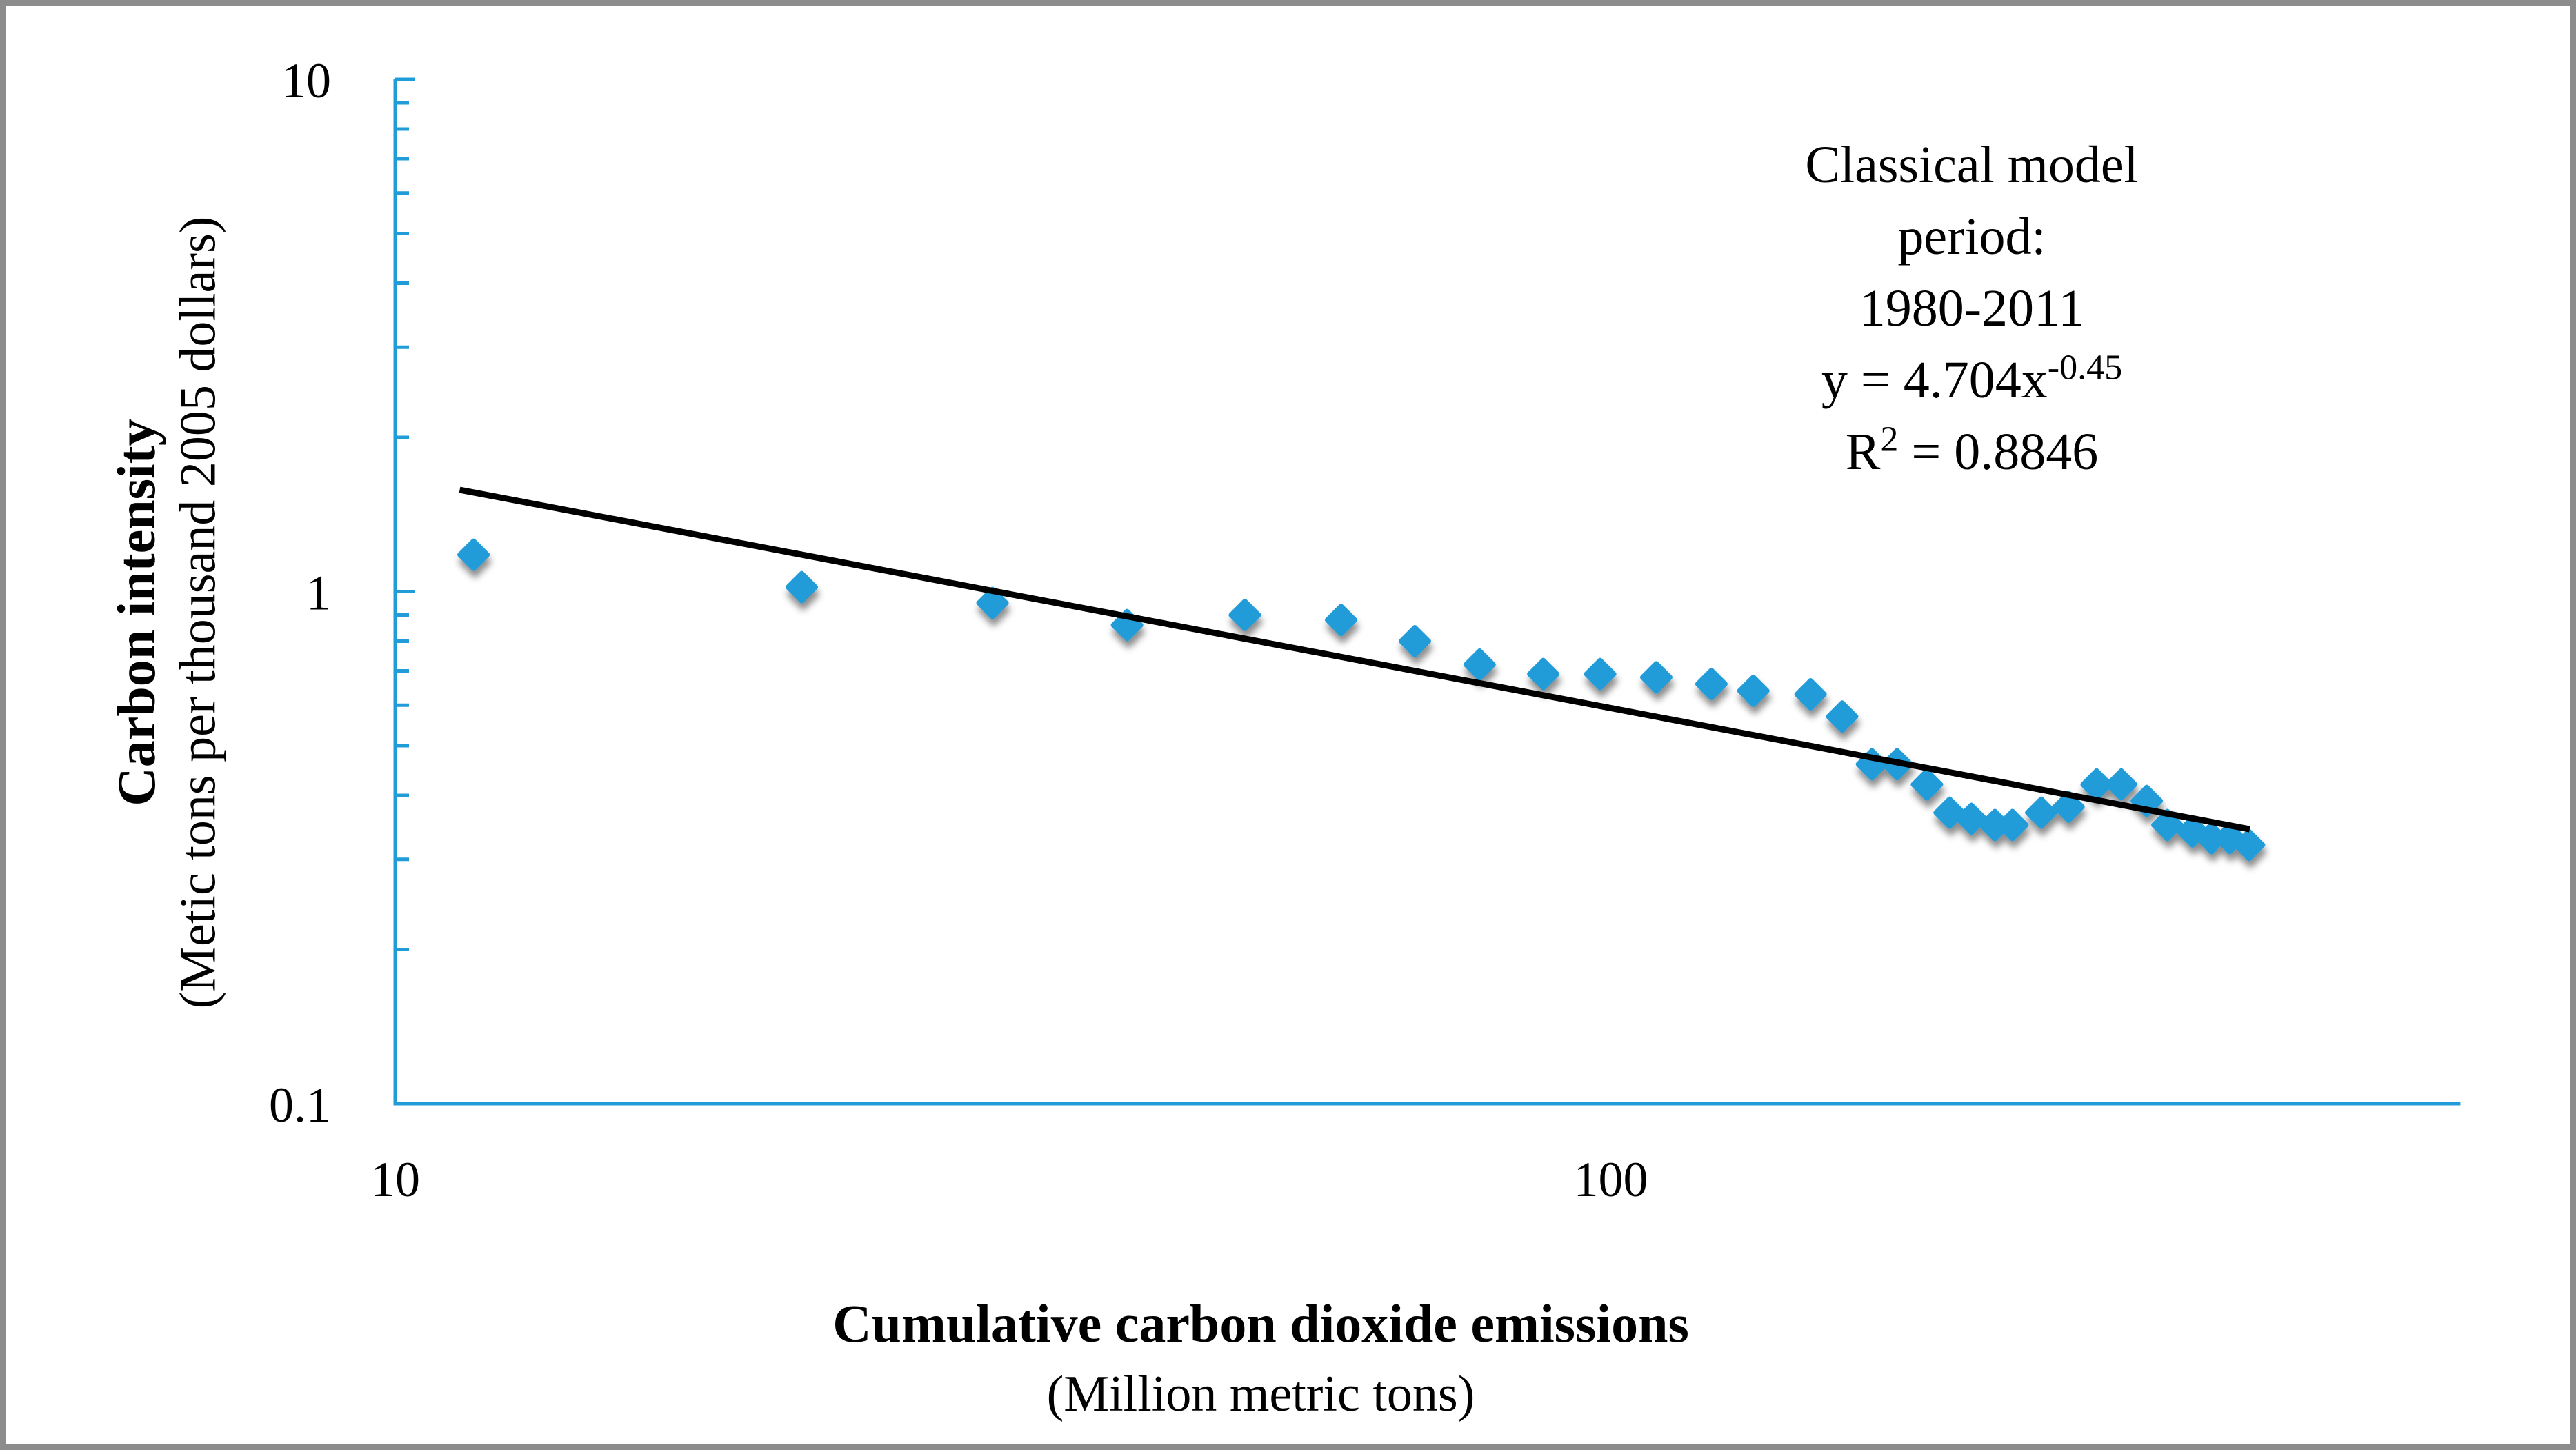  I want to click on annotation-model-name: Classical model, so click(1972, 165).